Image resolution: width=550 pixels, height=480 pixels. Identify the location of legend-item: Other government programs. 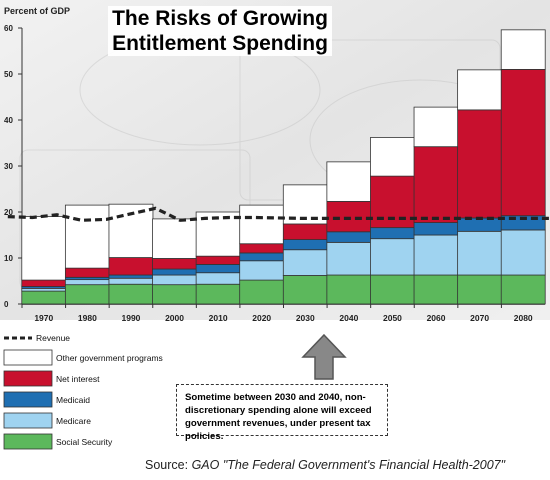
(83, 357).